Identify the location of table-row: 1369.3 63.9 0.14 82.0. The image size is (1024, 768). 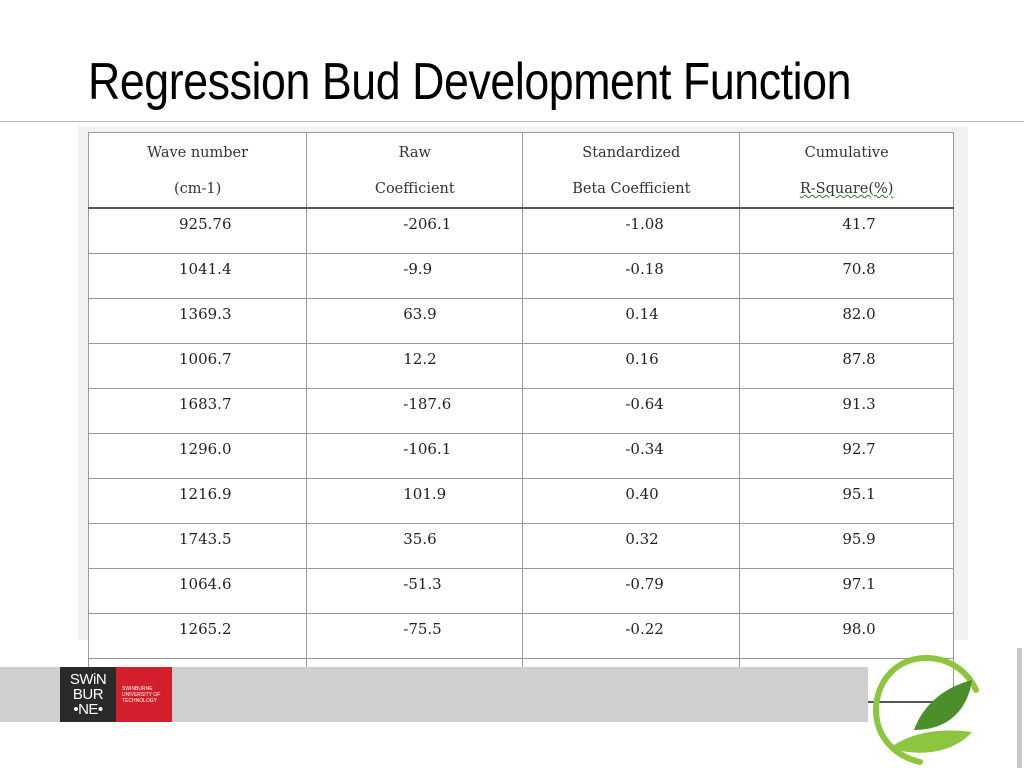
(520, 321).